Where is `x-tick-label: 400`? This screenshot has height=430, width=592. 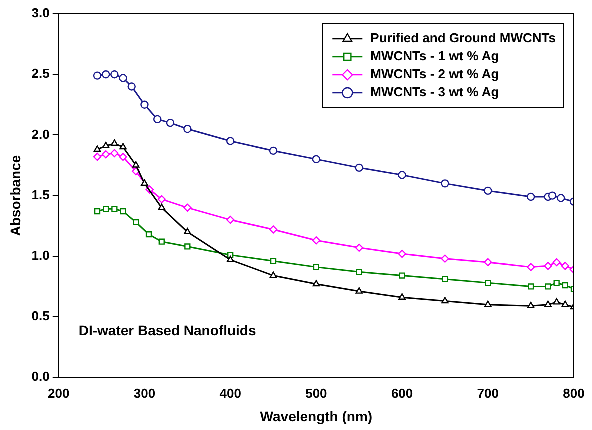
x-tick-label: 400 is located at coordinates (231, 393).